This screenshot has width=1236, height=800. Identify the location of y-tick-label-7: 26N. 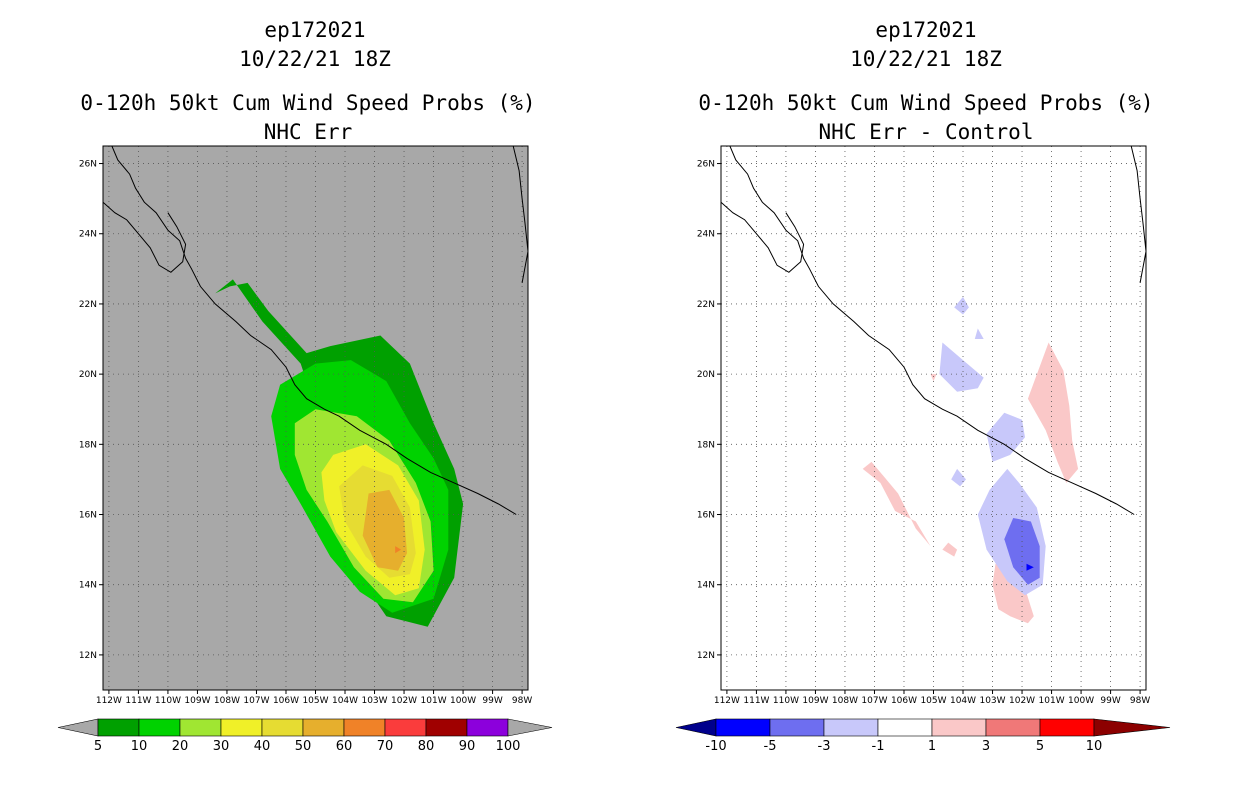
(706, 165).